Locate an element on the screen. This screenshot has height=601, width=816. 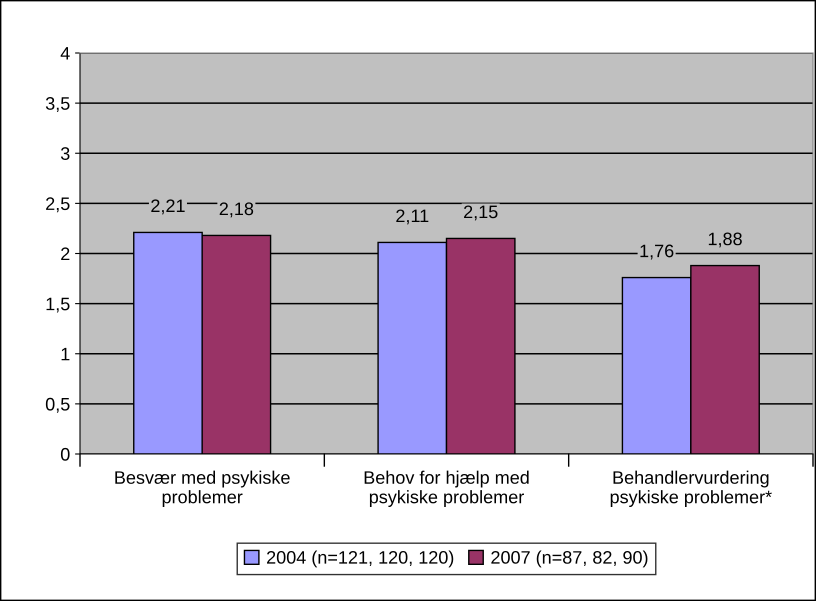
legend-label: 2004 (n=121, 120, 120) is located at coordinates (360, 559).